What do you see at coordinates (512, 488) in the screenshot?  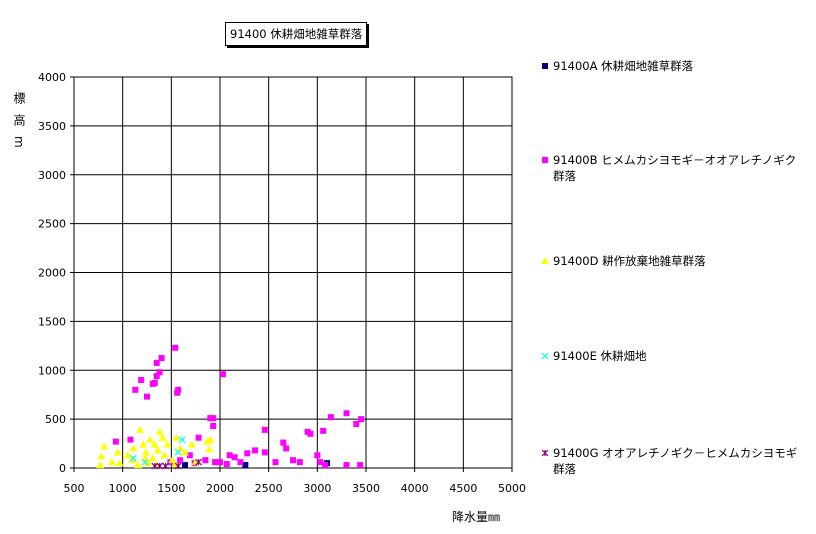 I see `x-tick-label: 5000` at bounding box center [512, 488].